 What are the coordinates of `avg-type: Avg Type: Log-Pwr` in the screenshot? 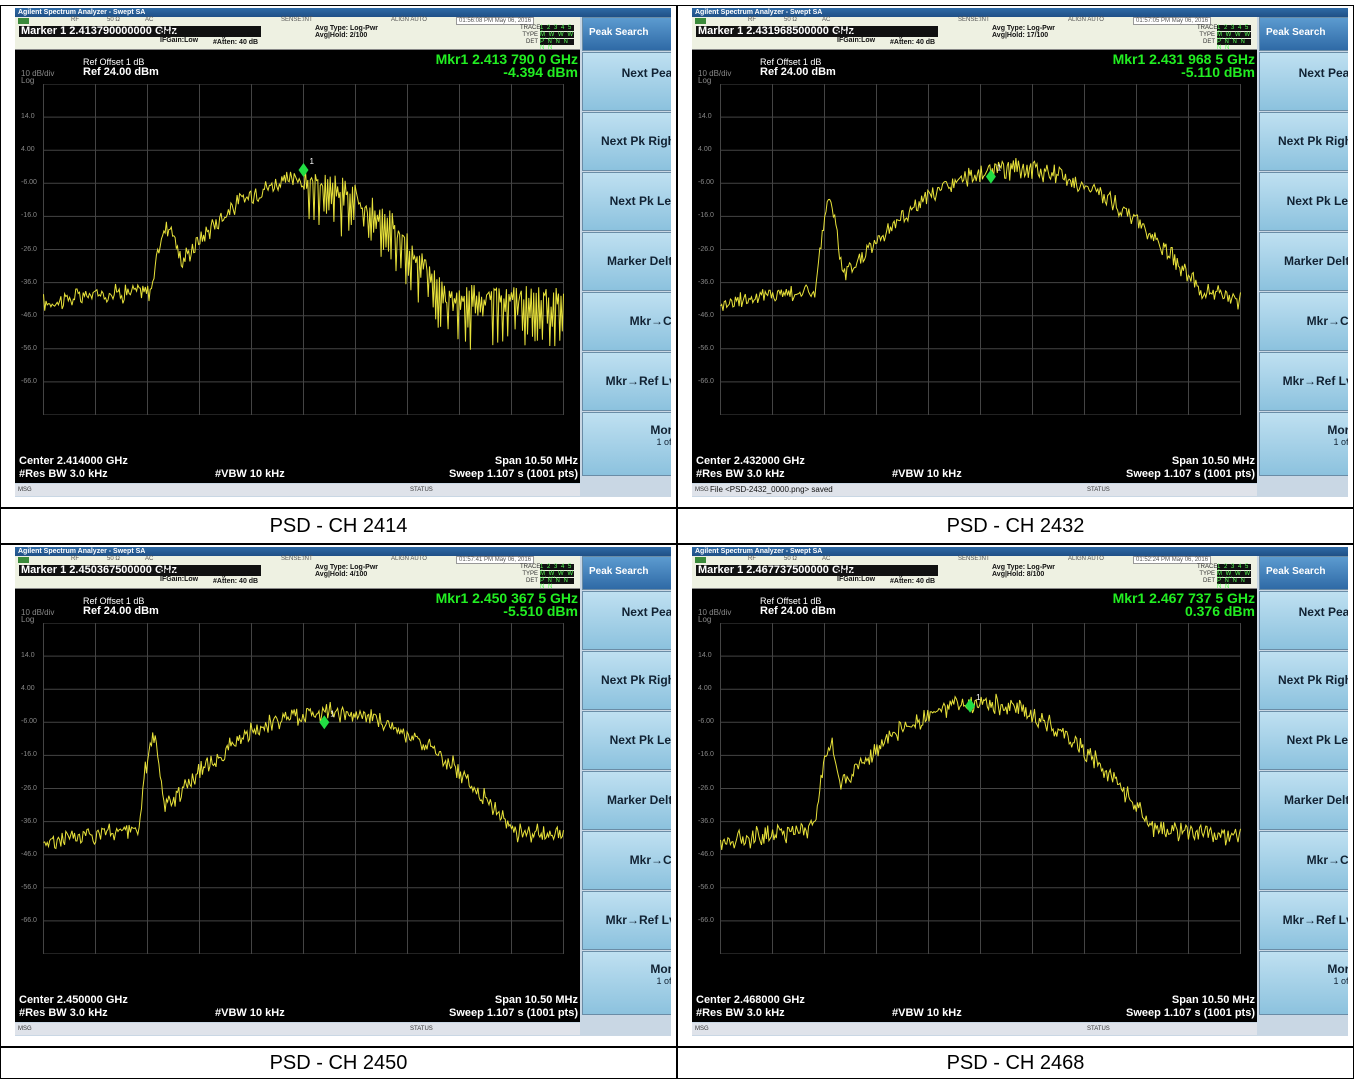 It's located at (346, 567).